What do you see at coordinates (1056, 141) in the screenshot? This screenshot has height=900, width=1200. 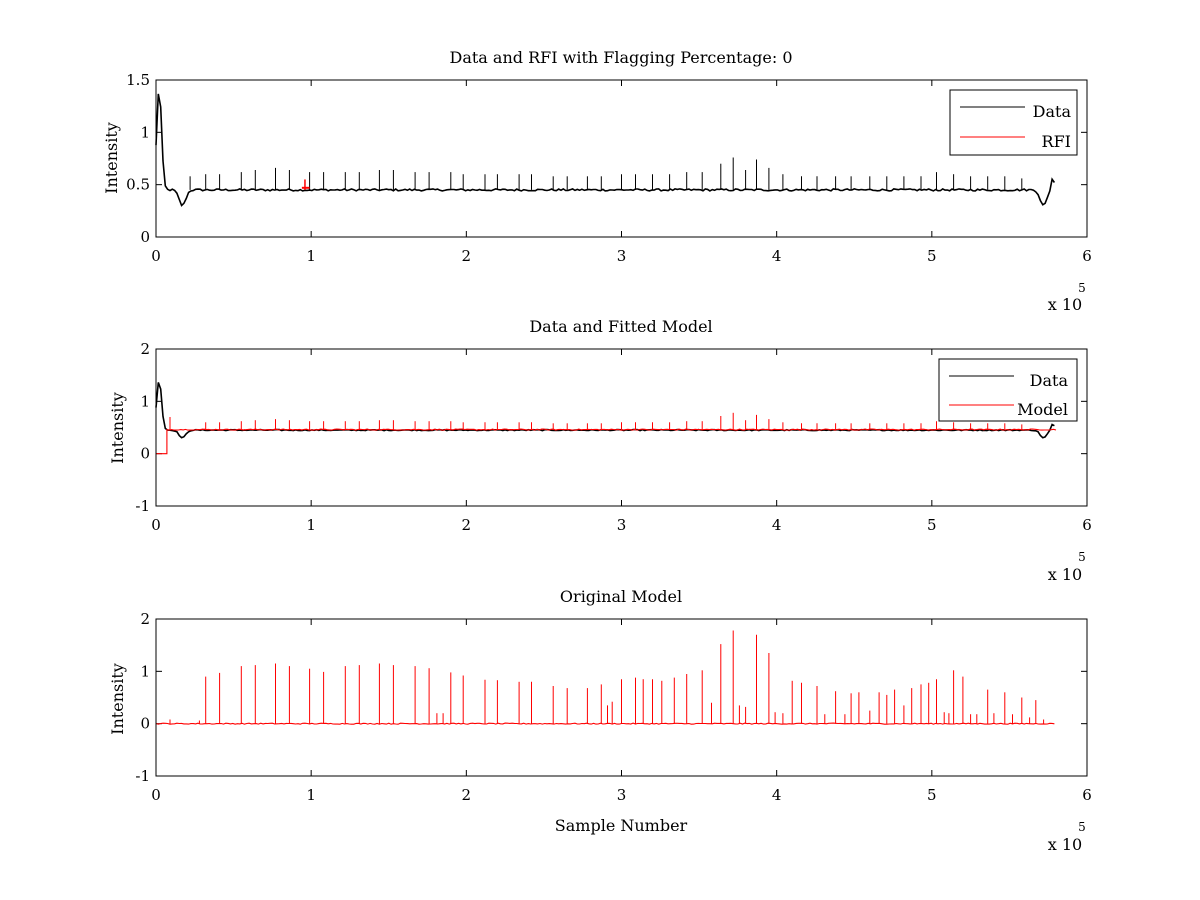 I see `legend-label-rfi: RFI` at bounding box center [1056, 141].